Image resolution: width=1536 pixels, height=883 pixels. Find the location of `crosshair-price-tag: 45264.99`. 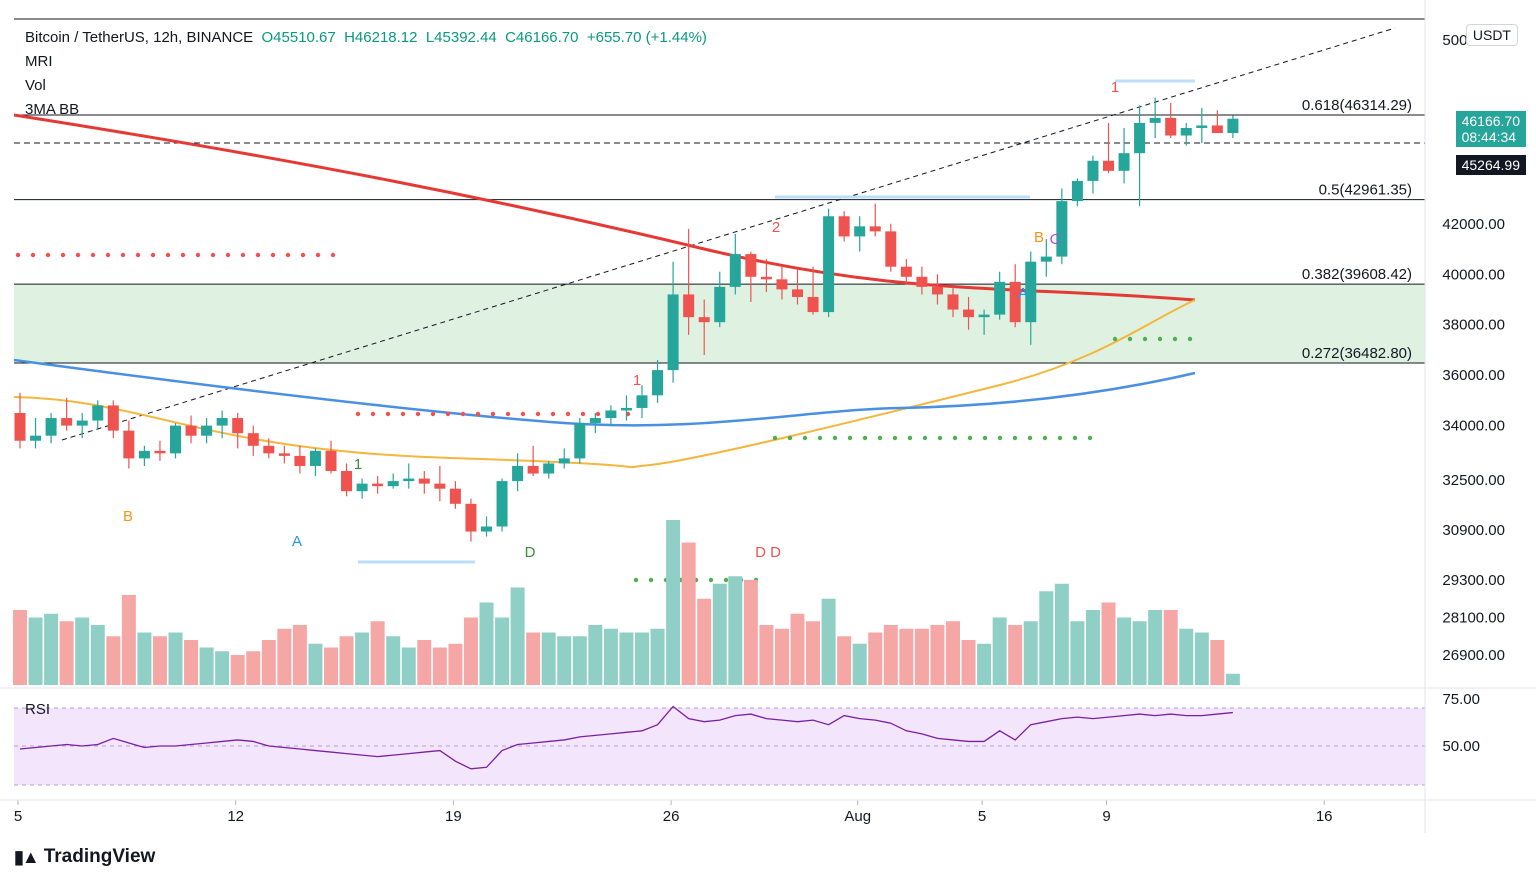

crosshair-price-tag: 45264.99 is located at coordinates (1490, 165).